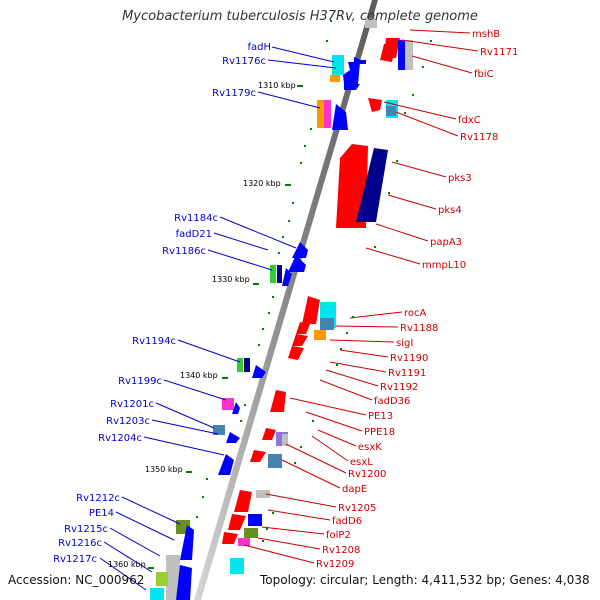 Image resolution: width=600 pixels, height=600 pixels. What do you see at coordinates (234, 93) in the screenshot?
I see `gene-label: Rv1179c` at bounding box center [234, 93].